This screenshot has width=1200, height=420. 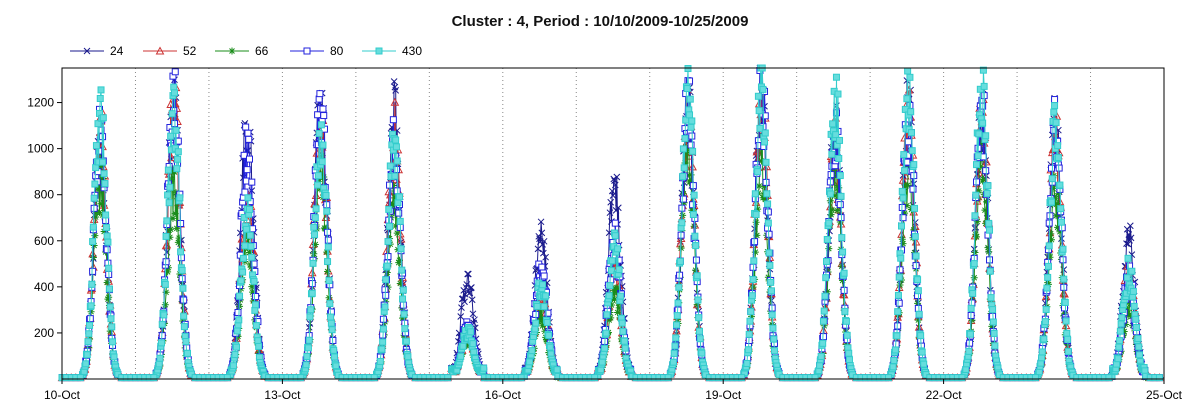 I want to click on legend-marker, so click(x=160, y=50).